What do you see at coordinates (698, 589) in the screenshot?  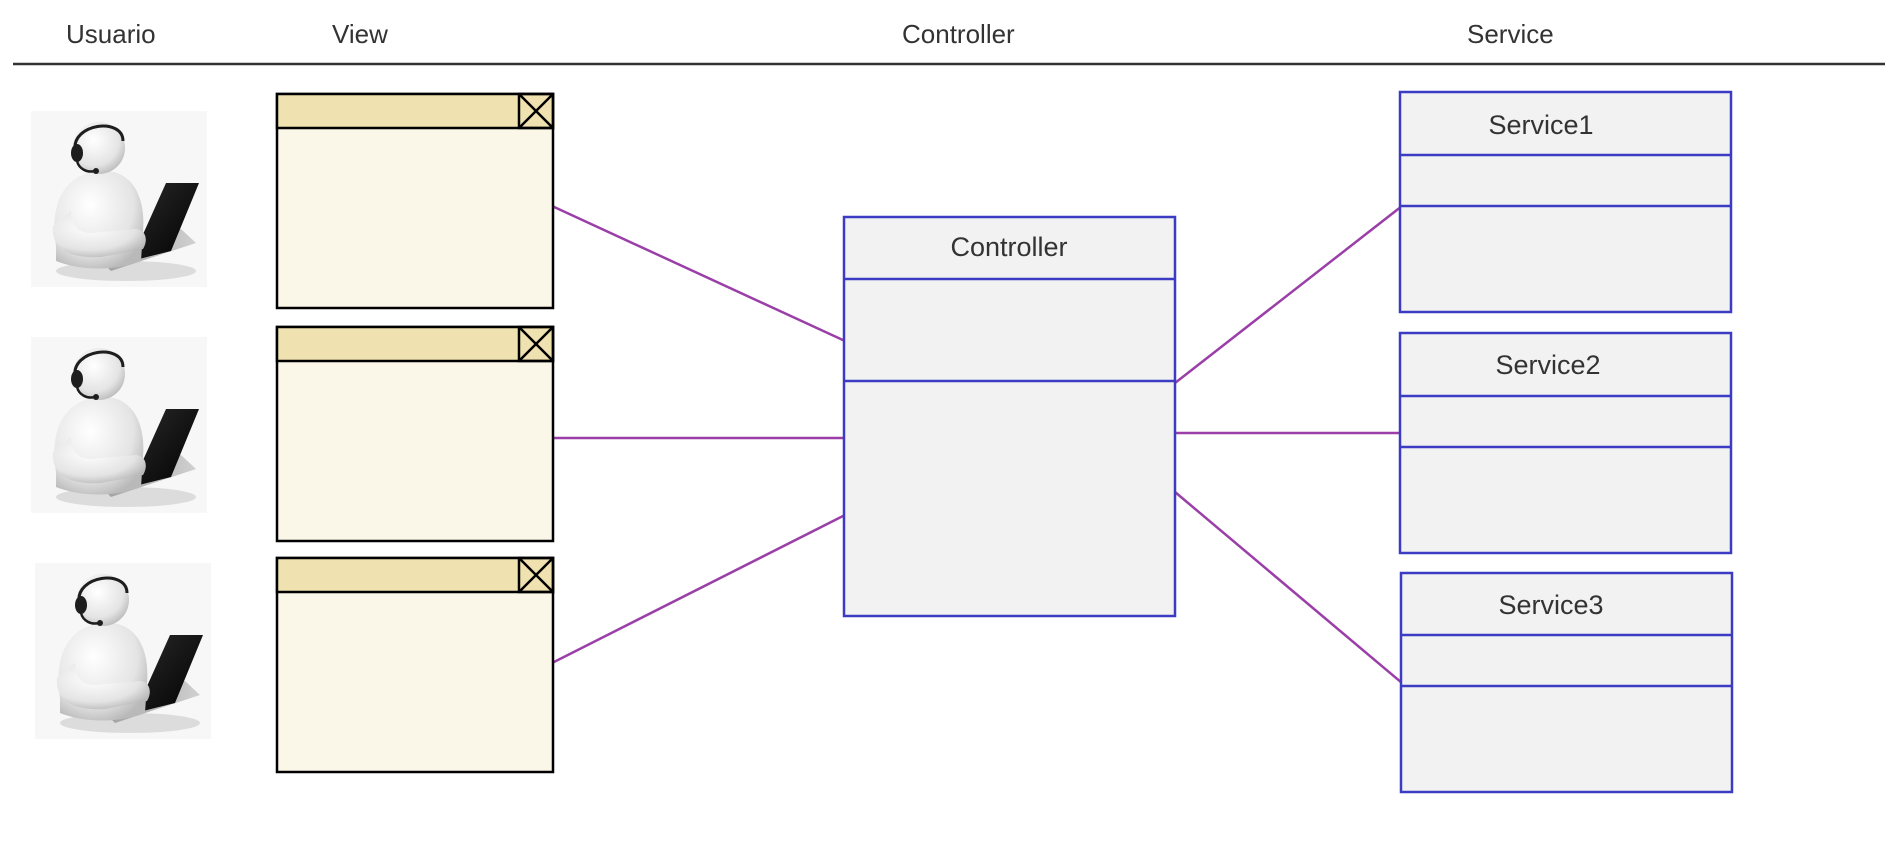 I see `connector-view3-controller` at bounding box center [698, 589].